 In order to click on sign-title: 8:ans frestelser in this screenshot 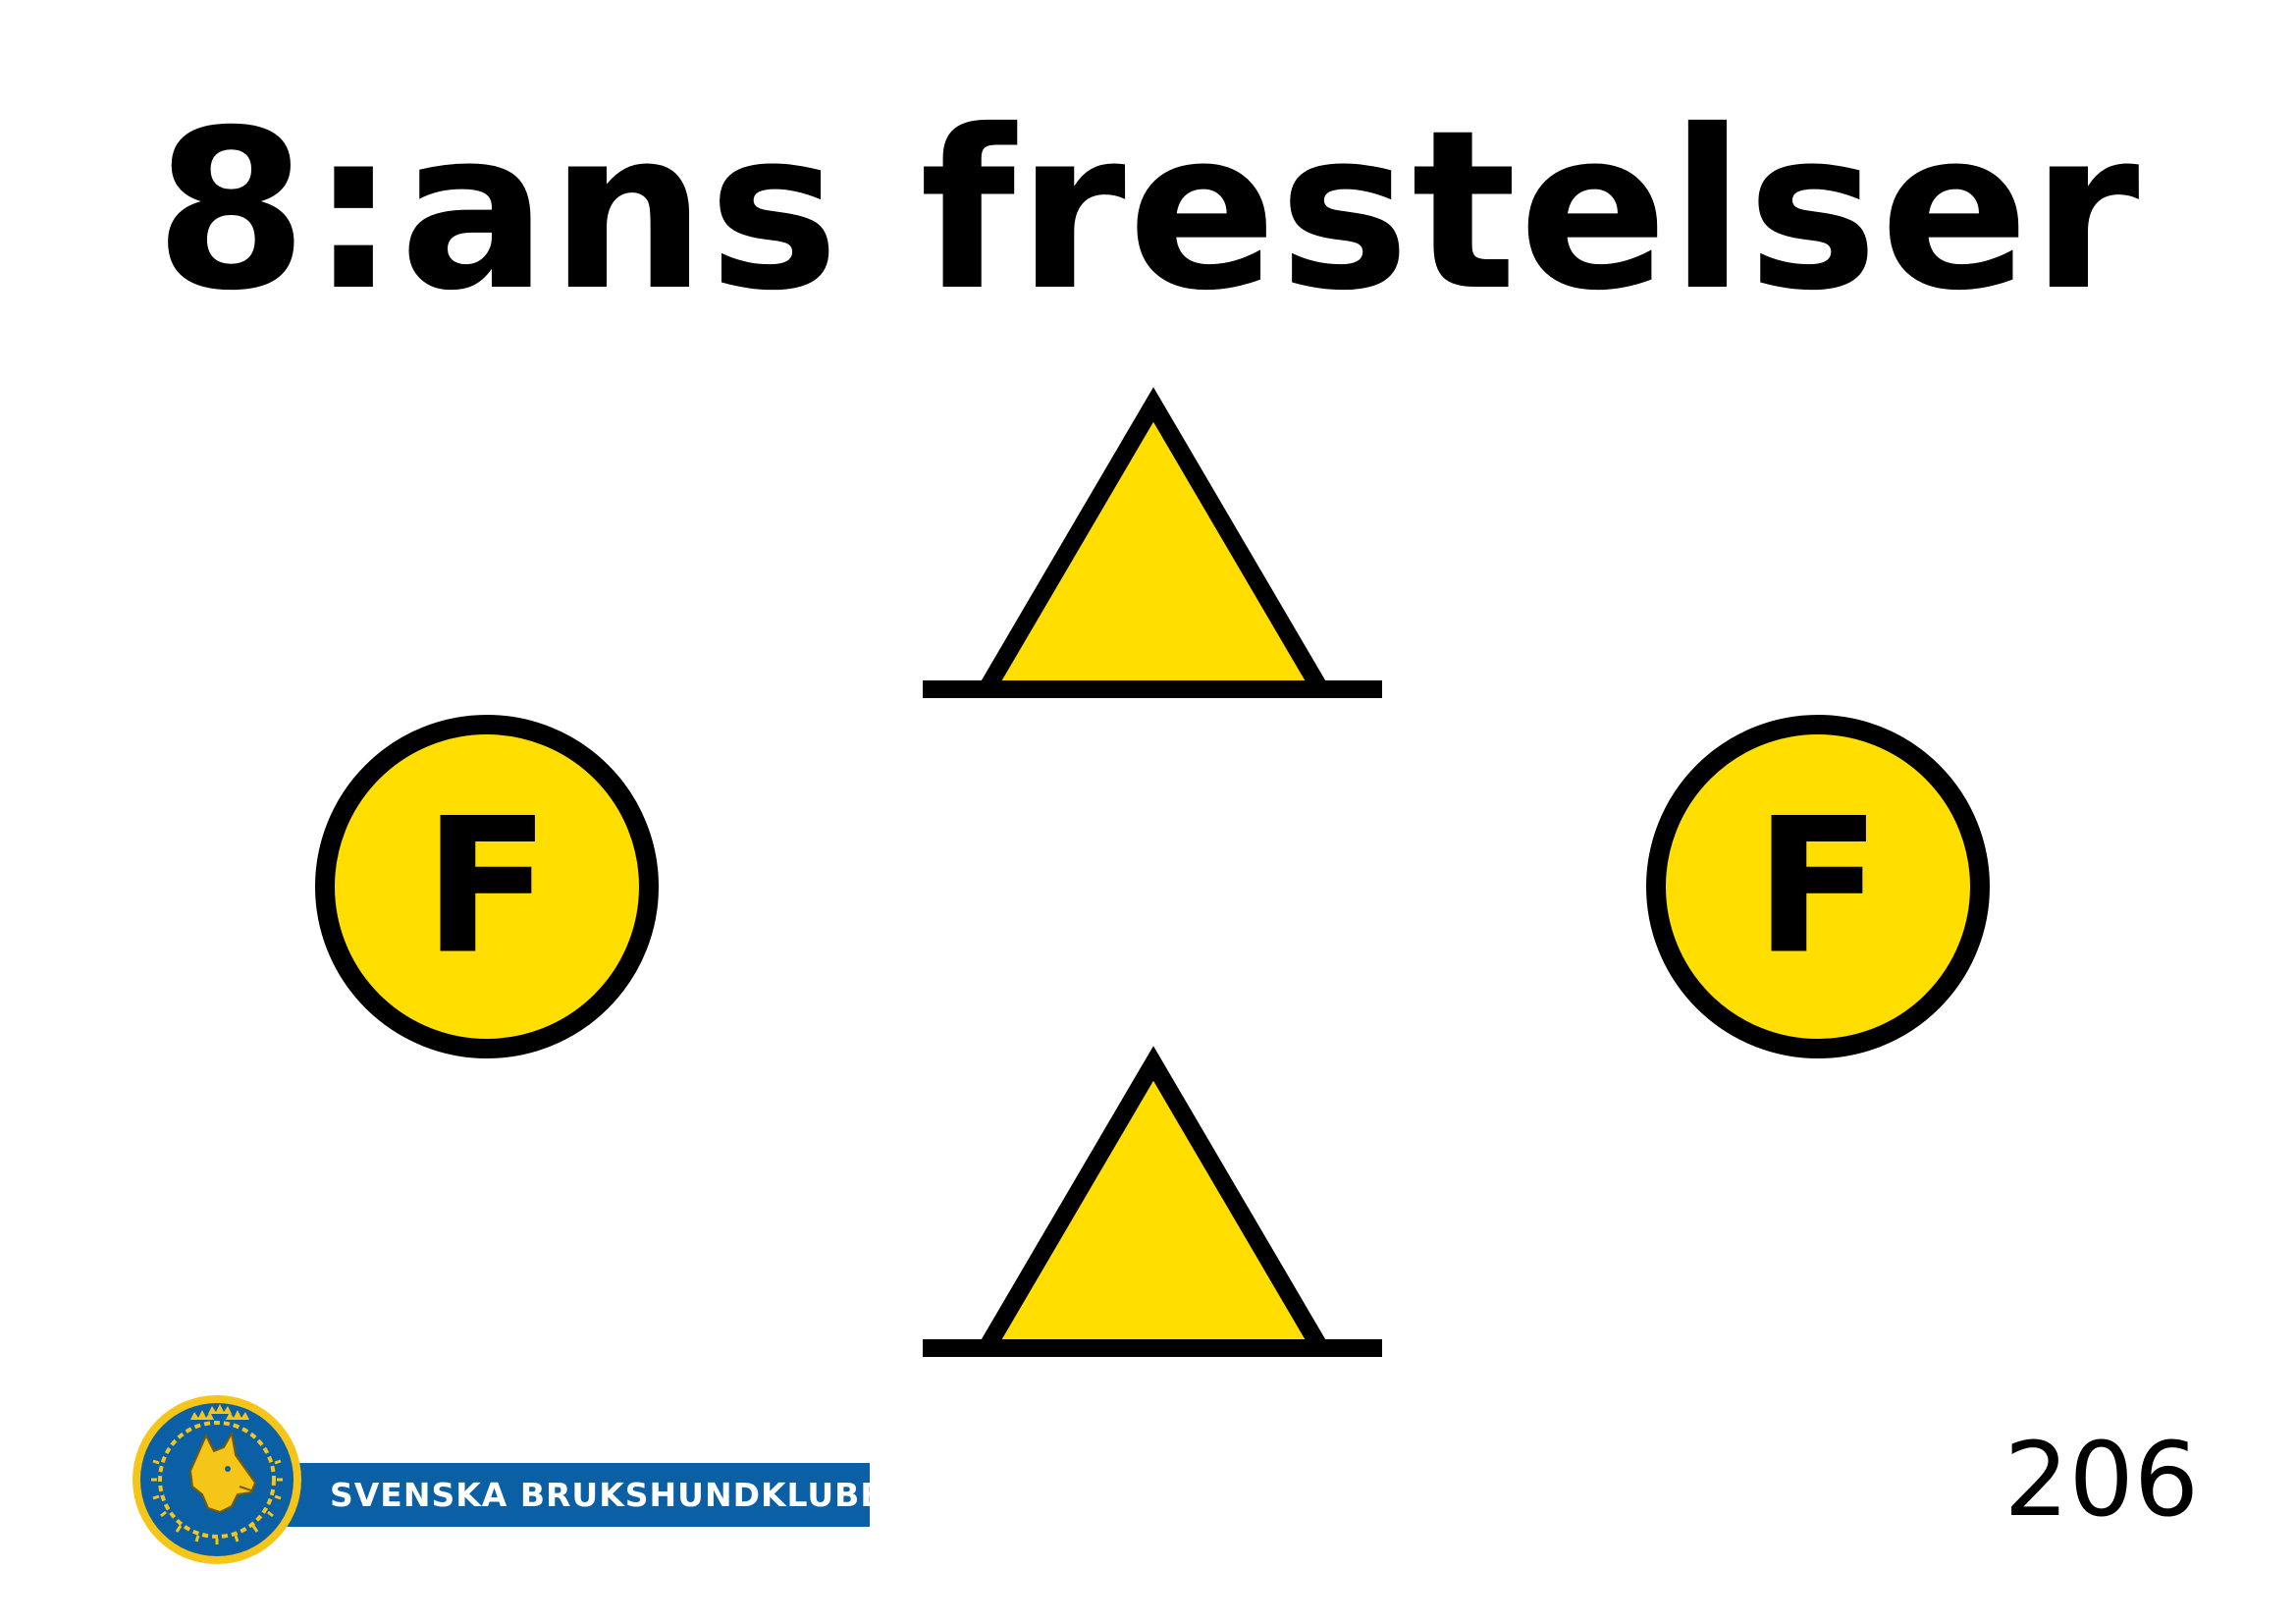, I will do `click(1148, 210)`.